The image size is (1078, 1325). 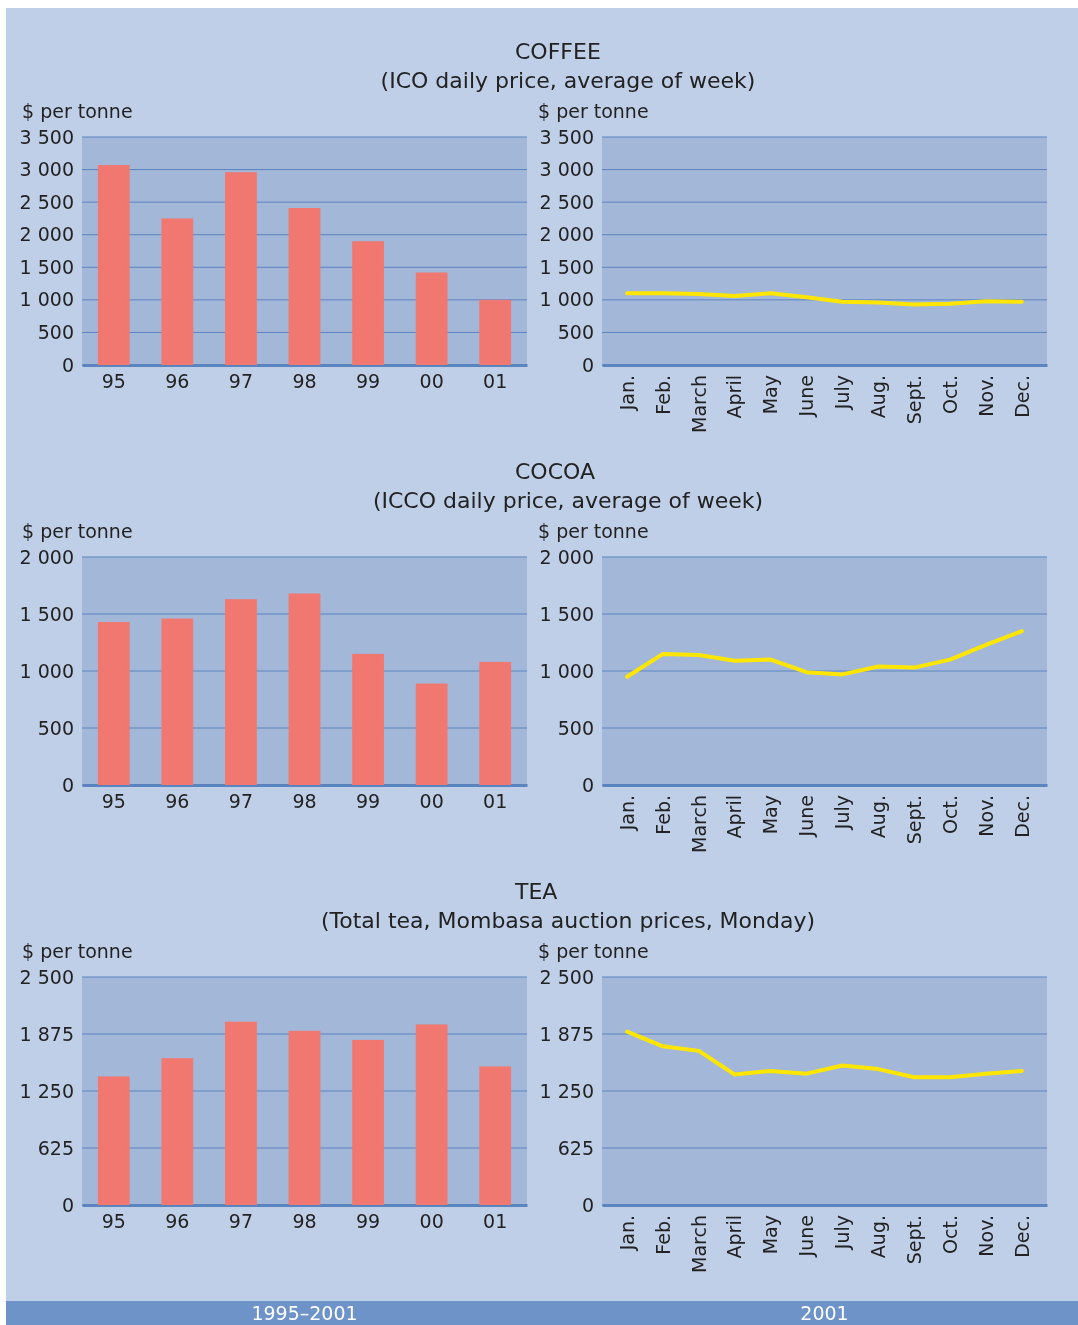 I want to click on x-tick-label: 01, so click(x=495, y=801).